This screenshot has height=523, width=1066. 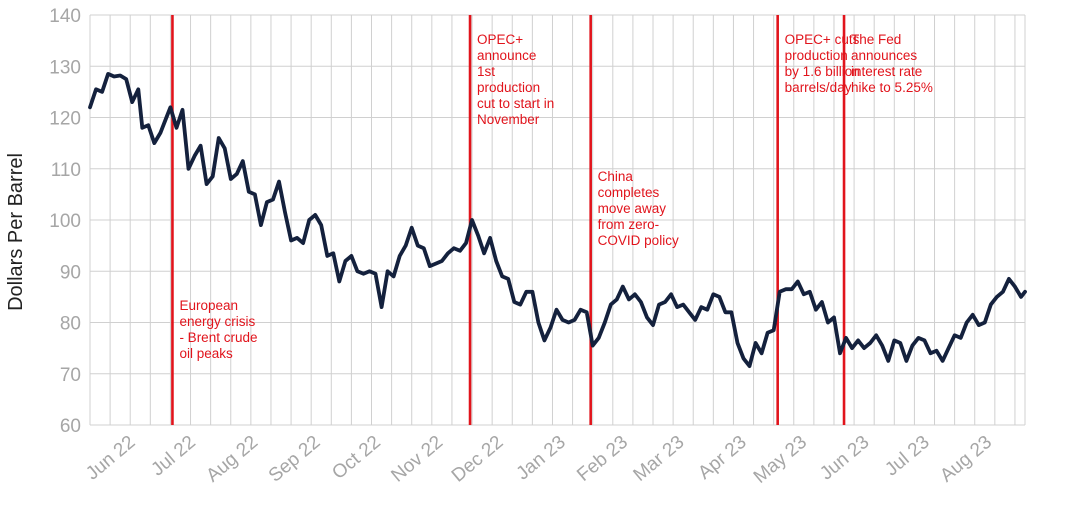 What do you see at coordinates (722, 458) in the screenshot?
I see `x-tick-label: Apr 23` at bounding box center [722, 458].